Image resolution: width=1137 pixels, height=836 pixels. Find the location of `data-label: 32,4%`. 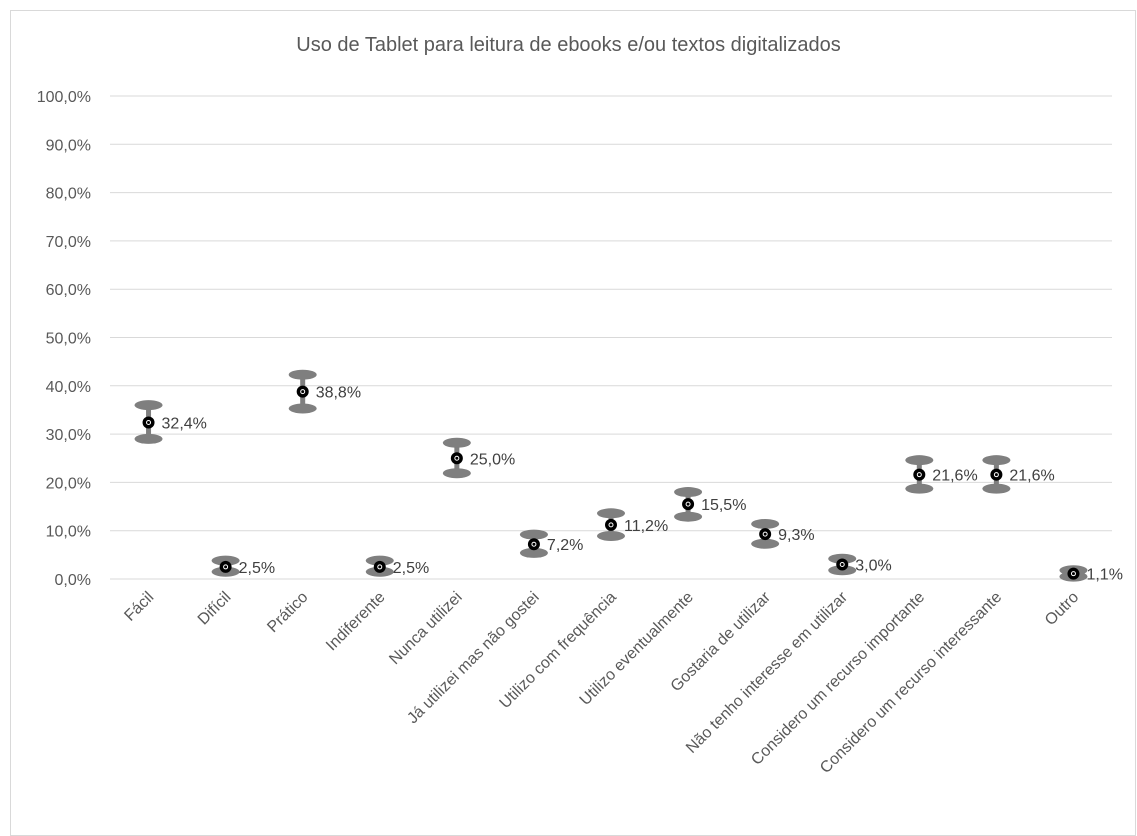

data-label: 32,4% is located at coordinates (184, 424).